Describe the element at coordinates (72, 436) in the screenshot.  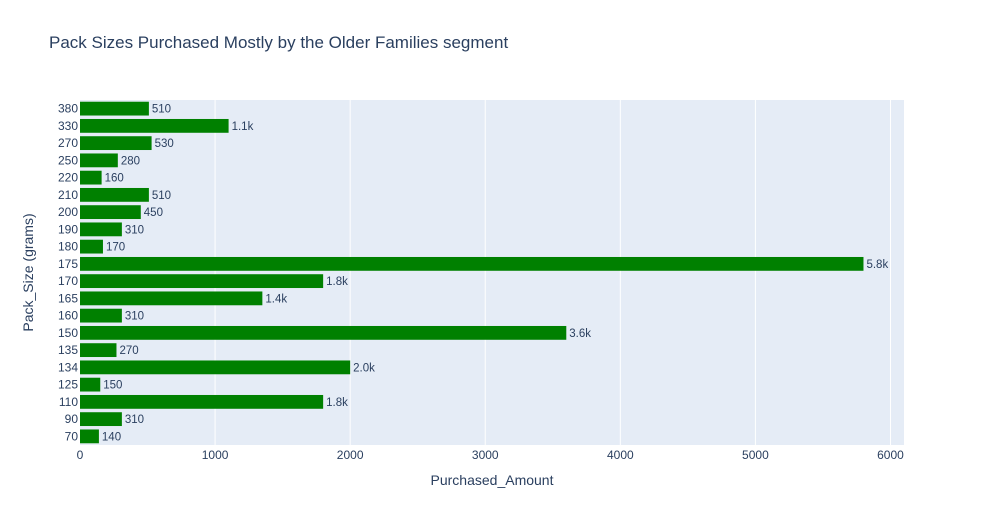
I see `y-tick-label: 70` at that location.